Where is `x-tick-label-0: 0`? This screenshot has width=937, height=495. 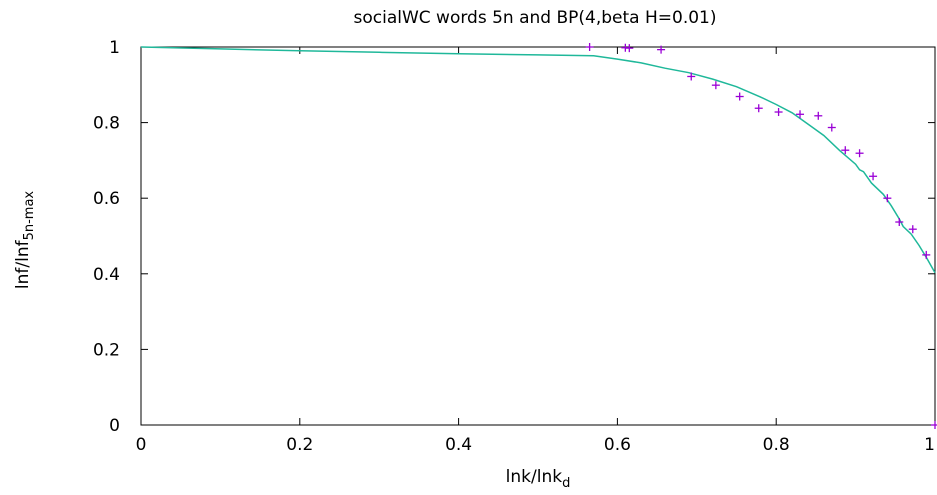
x-tick-label-0: 0 is located at coordinates (141, 445).